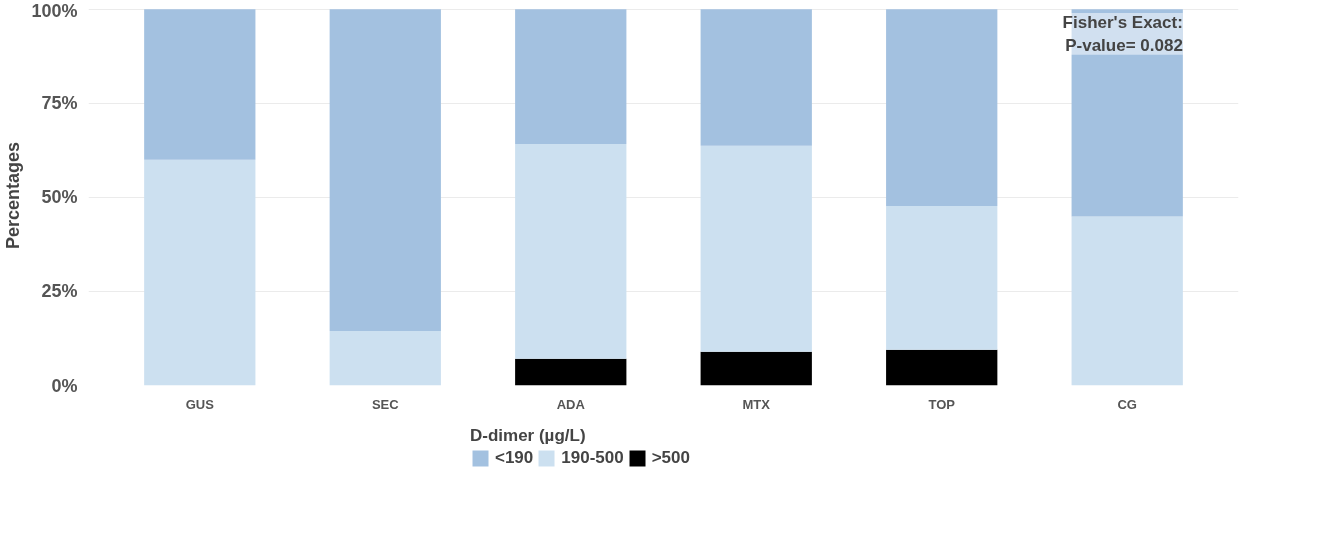 The height and width of the screenshot is (556, 1325). I want to click on x-tick-label: CG, so click(1127, 404).